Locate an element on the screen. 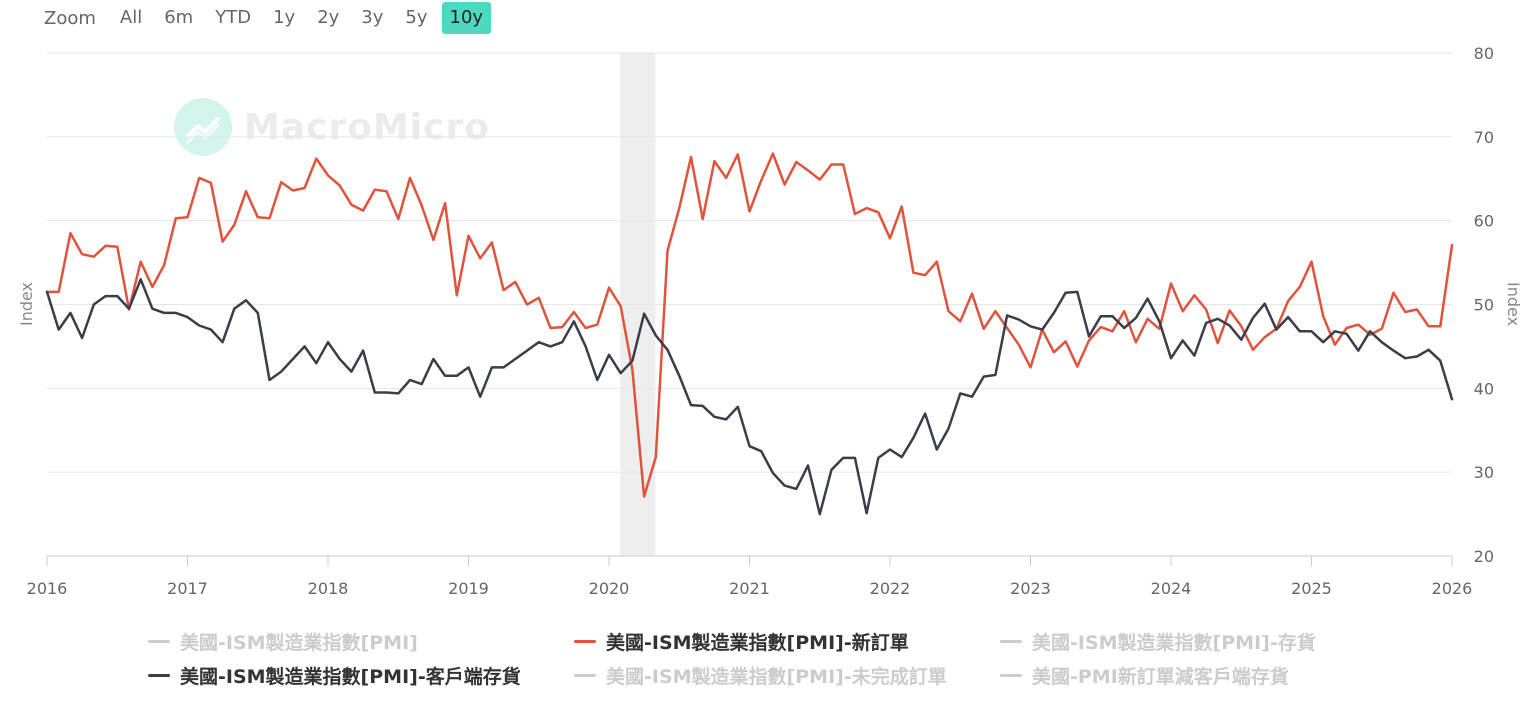  chart-trend-icon is located at coordinates (203, 127).